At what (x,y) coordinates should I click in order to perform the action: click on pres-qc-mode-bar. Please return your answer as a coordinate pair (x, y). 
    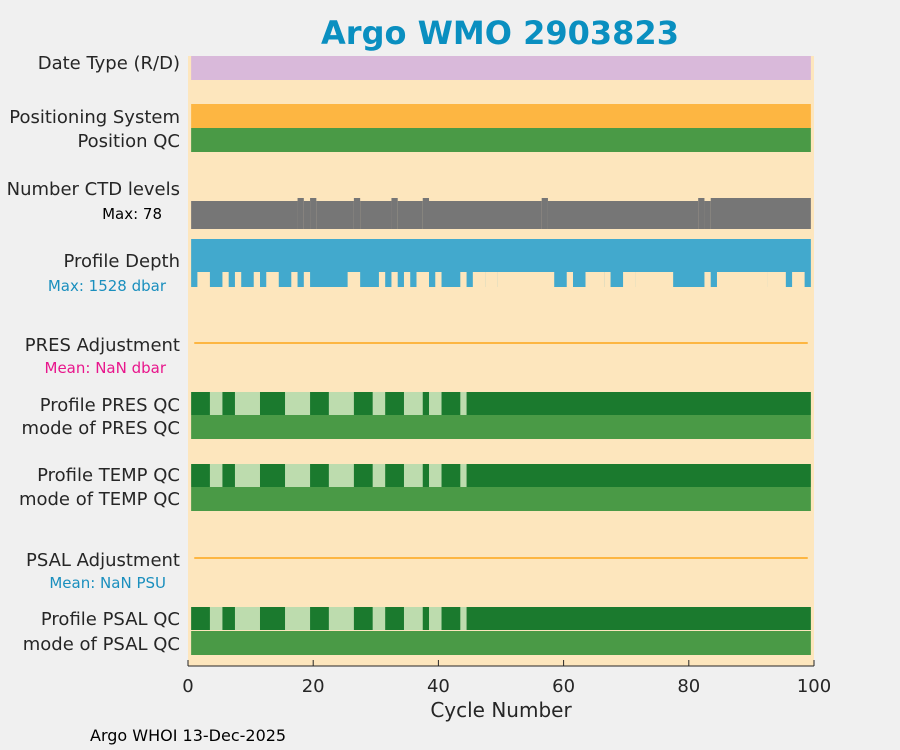
    Looking at the image, I should click on (501, 427).